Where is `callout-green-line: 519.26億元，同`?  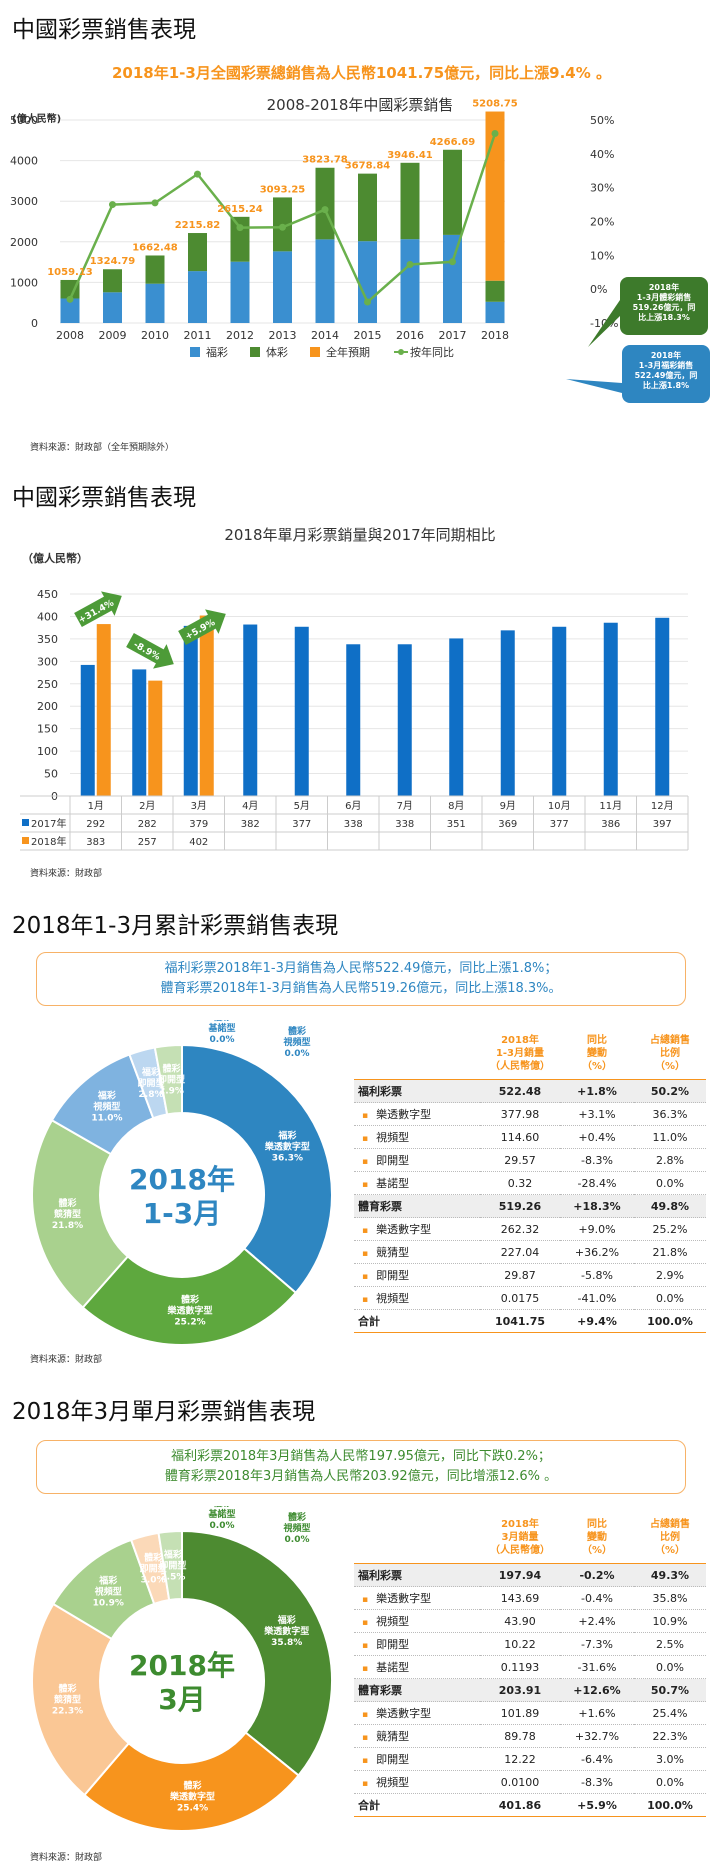
callout-green-line: 519.26億元，同 is located at coordinates (664, 307).